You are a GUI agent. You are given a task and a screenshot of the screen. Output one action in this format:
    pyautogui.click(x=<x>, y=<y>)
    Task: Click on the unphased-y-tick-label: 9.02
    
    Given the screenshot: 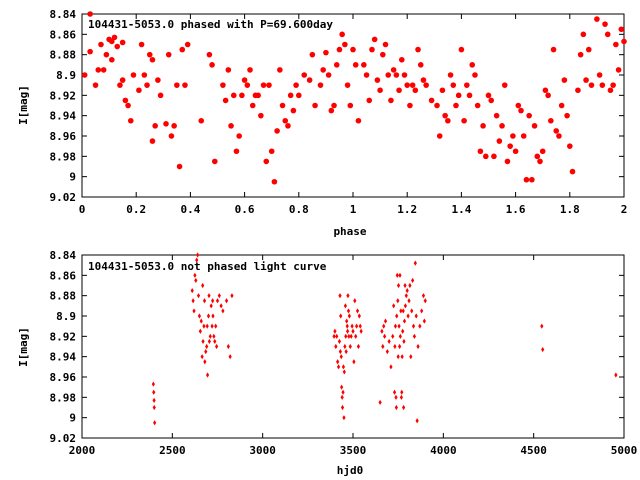 What is the action you would take?
    pyautogui.click(x=63, y=438)
    